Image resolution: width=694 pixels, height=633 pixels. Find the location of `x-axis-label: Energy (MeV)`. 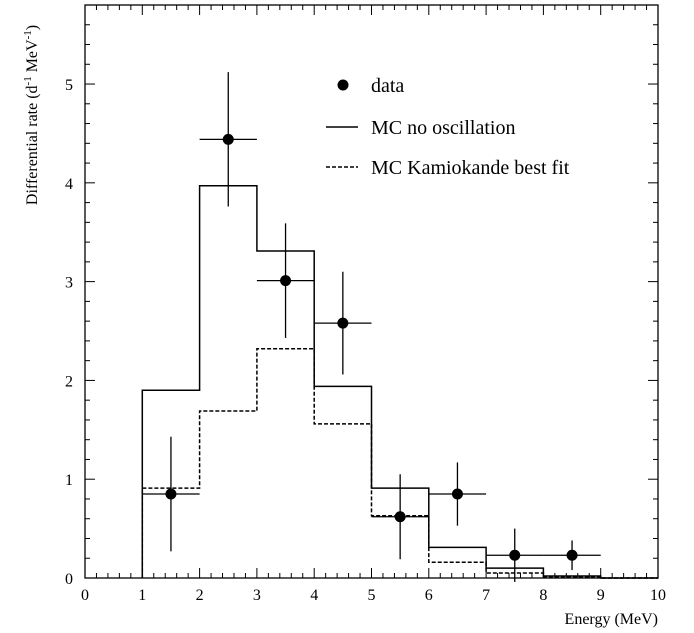

x-axis-label: Energy (MeV) is located at coordinates (611, 619).